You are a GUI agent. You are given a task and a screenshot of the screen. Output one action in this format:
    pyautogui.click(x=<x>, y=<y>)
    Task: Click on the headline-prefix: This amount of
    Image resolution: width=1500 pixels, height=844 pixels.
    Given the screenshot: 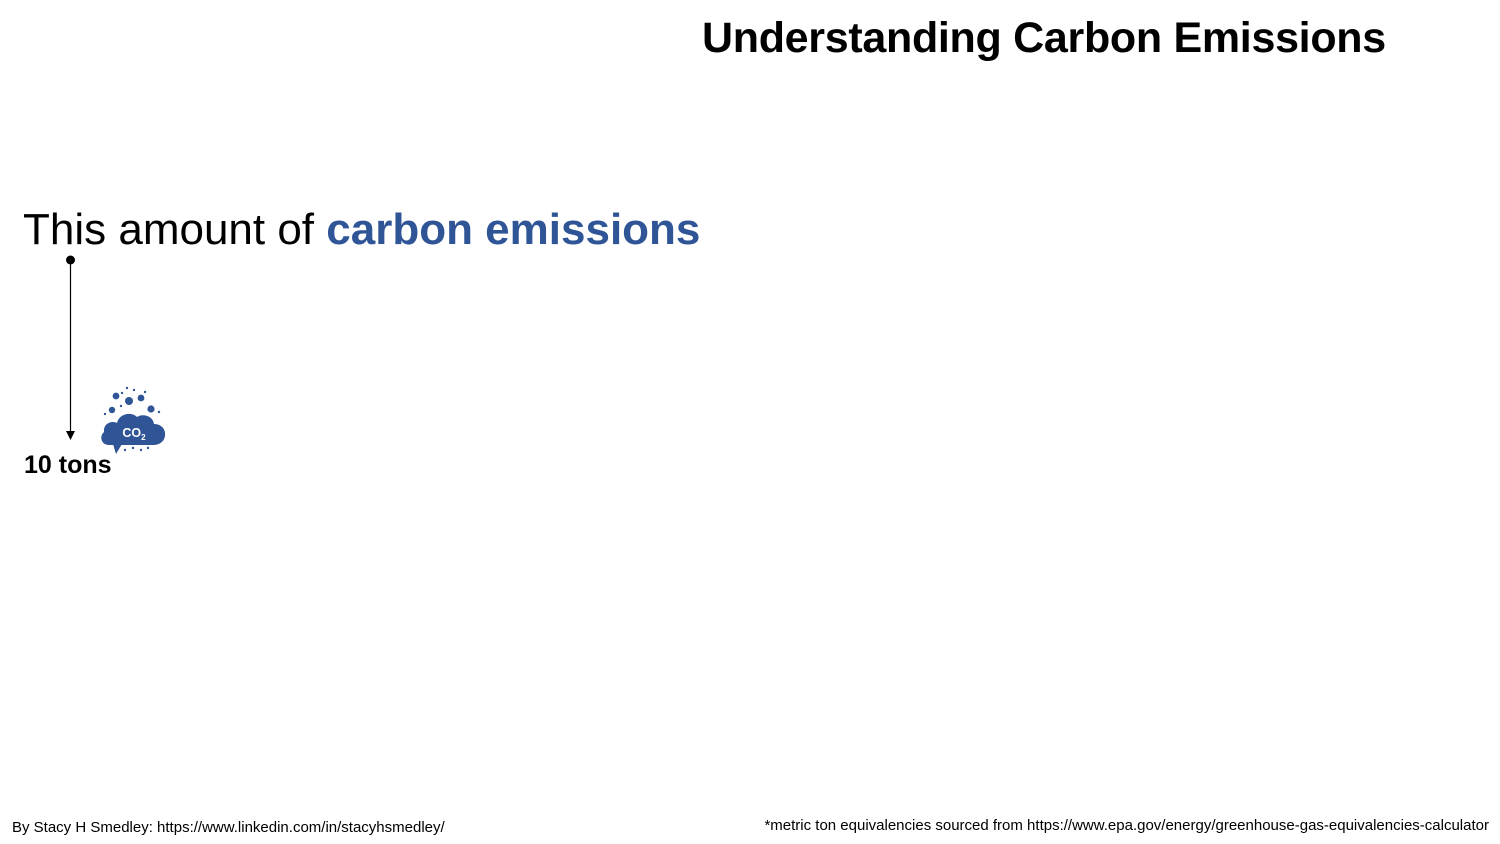 What is the action you would take?
    pyautogui.click(x=175, y=229)
    